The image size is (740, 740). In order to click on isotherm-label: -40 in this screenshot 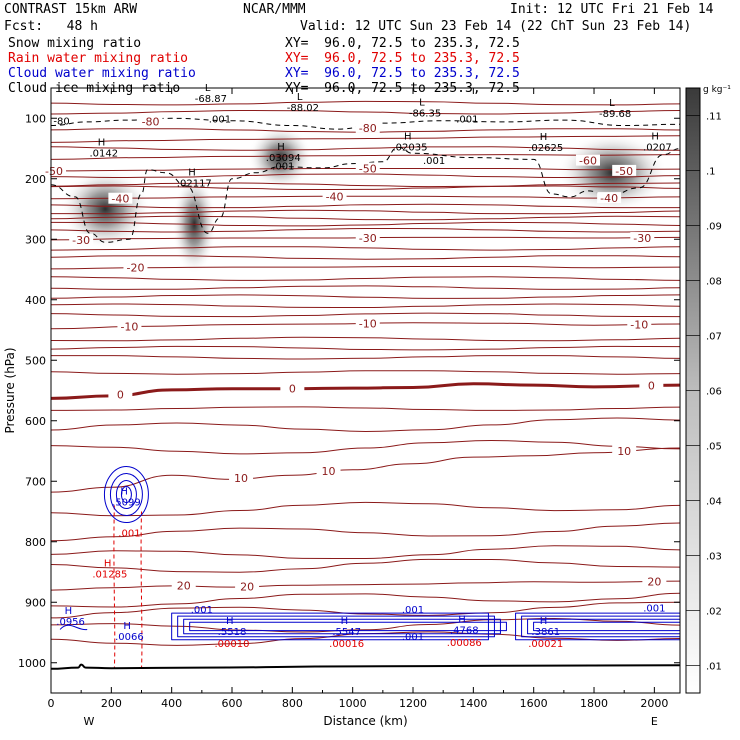, I will do `click(335, 196)`.